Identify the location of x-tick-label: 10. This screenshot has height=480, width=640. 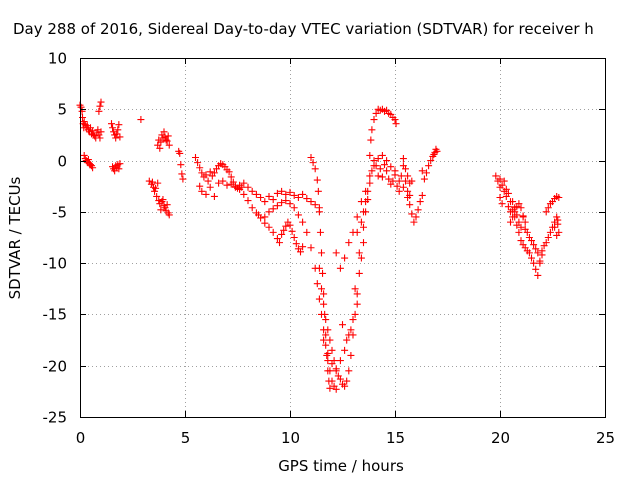
(290, 438).